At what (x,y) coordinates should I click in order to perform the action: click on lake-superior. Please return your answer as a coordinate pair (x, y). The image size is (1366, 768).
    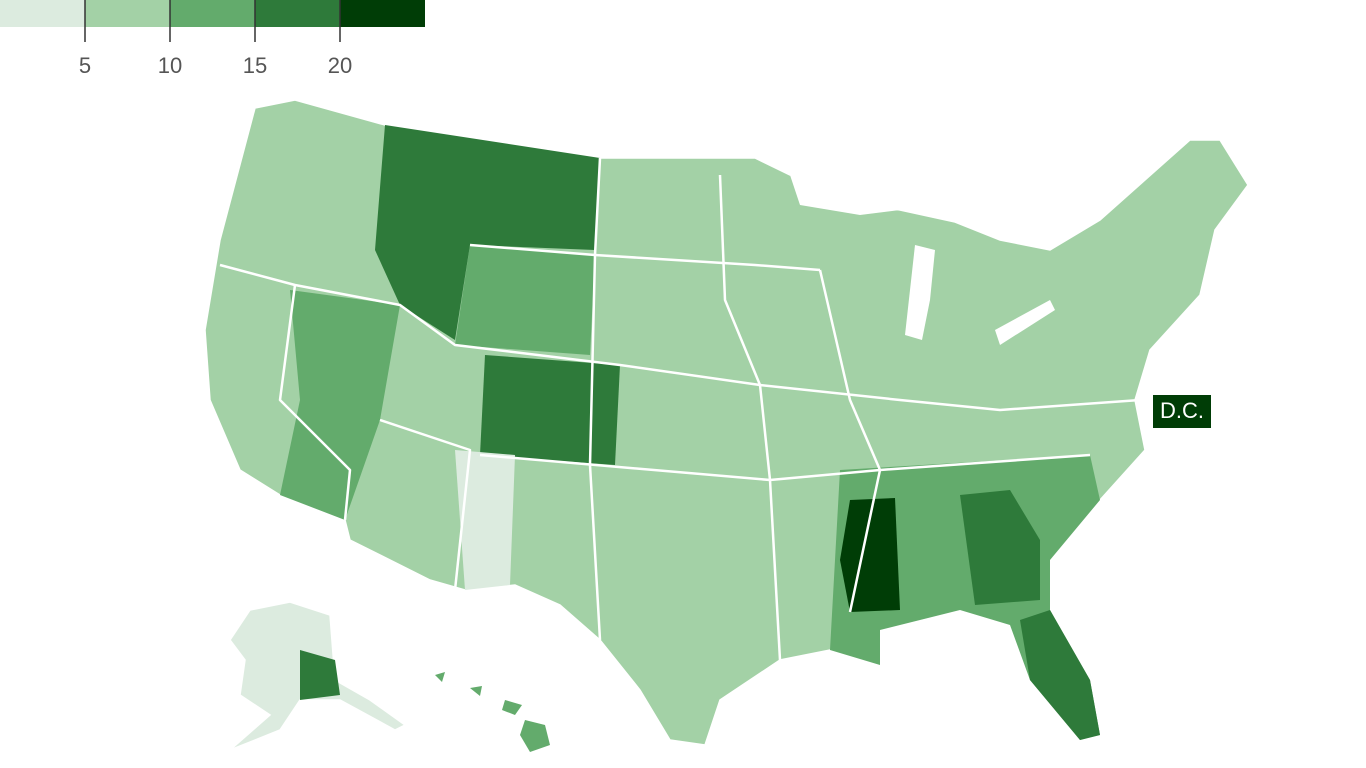
    Looking at the image, I should click on (845, 195).